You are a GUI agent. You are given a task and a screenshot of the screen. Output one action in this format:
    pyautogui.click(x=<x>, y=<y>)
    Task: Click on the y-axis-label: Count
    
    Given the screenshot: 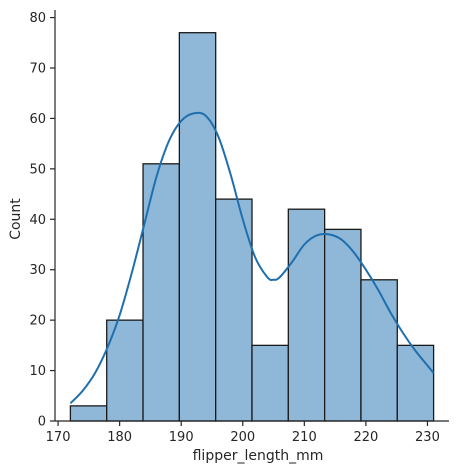 What is the action you would take?
    pyautogui.click(x=16, y=219)
    